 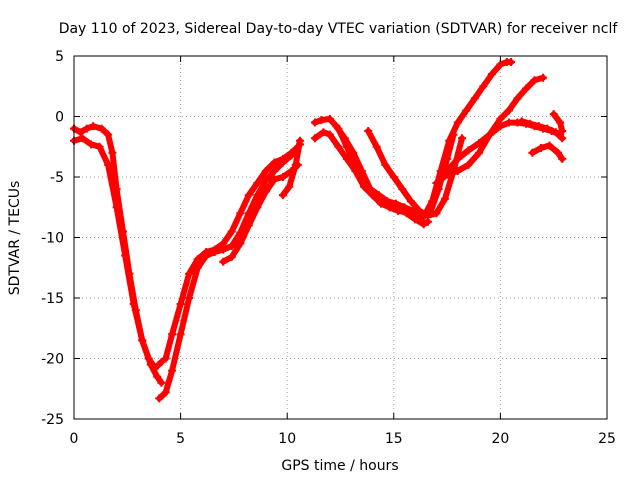 I want to click on y-tick-label: -15, so click(x=52, y=299).